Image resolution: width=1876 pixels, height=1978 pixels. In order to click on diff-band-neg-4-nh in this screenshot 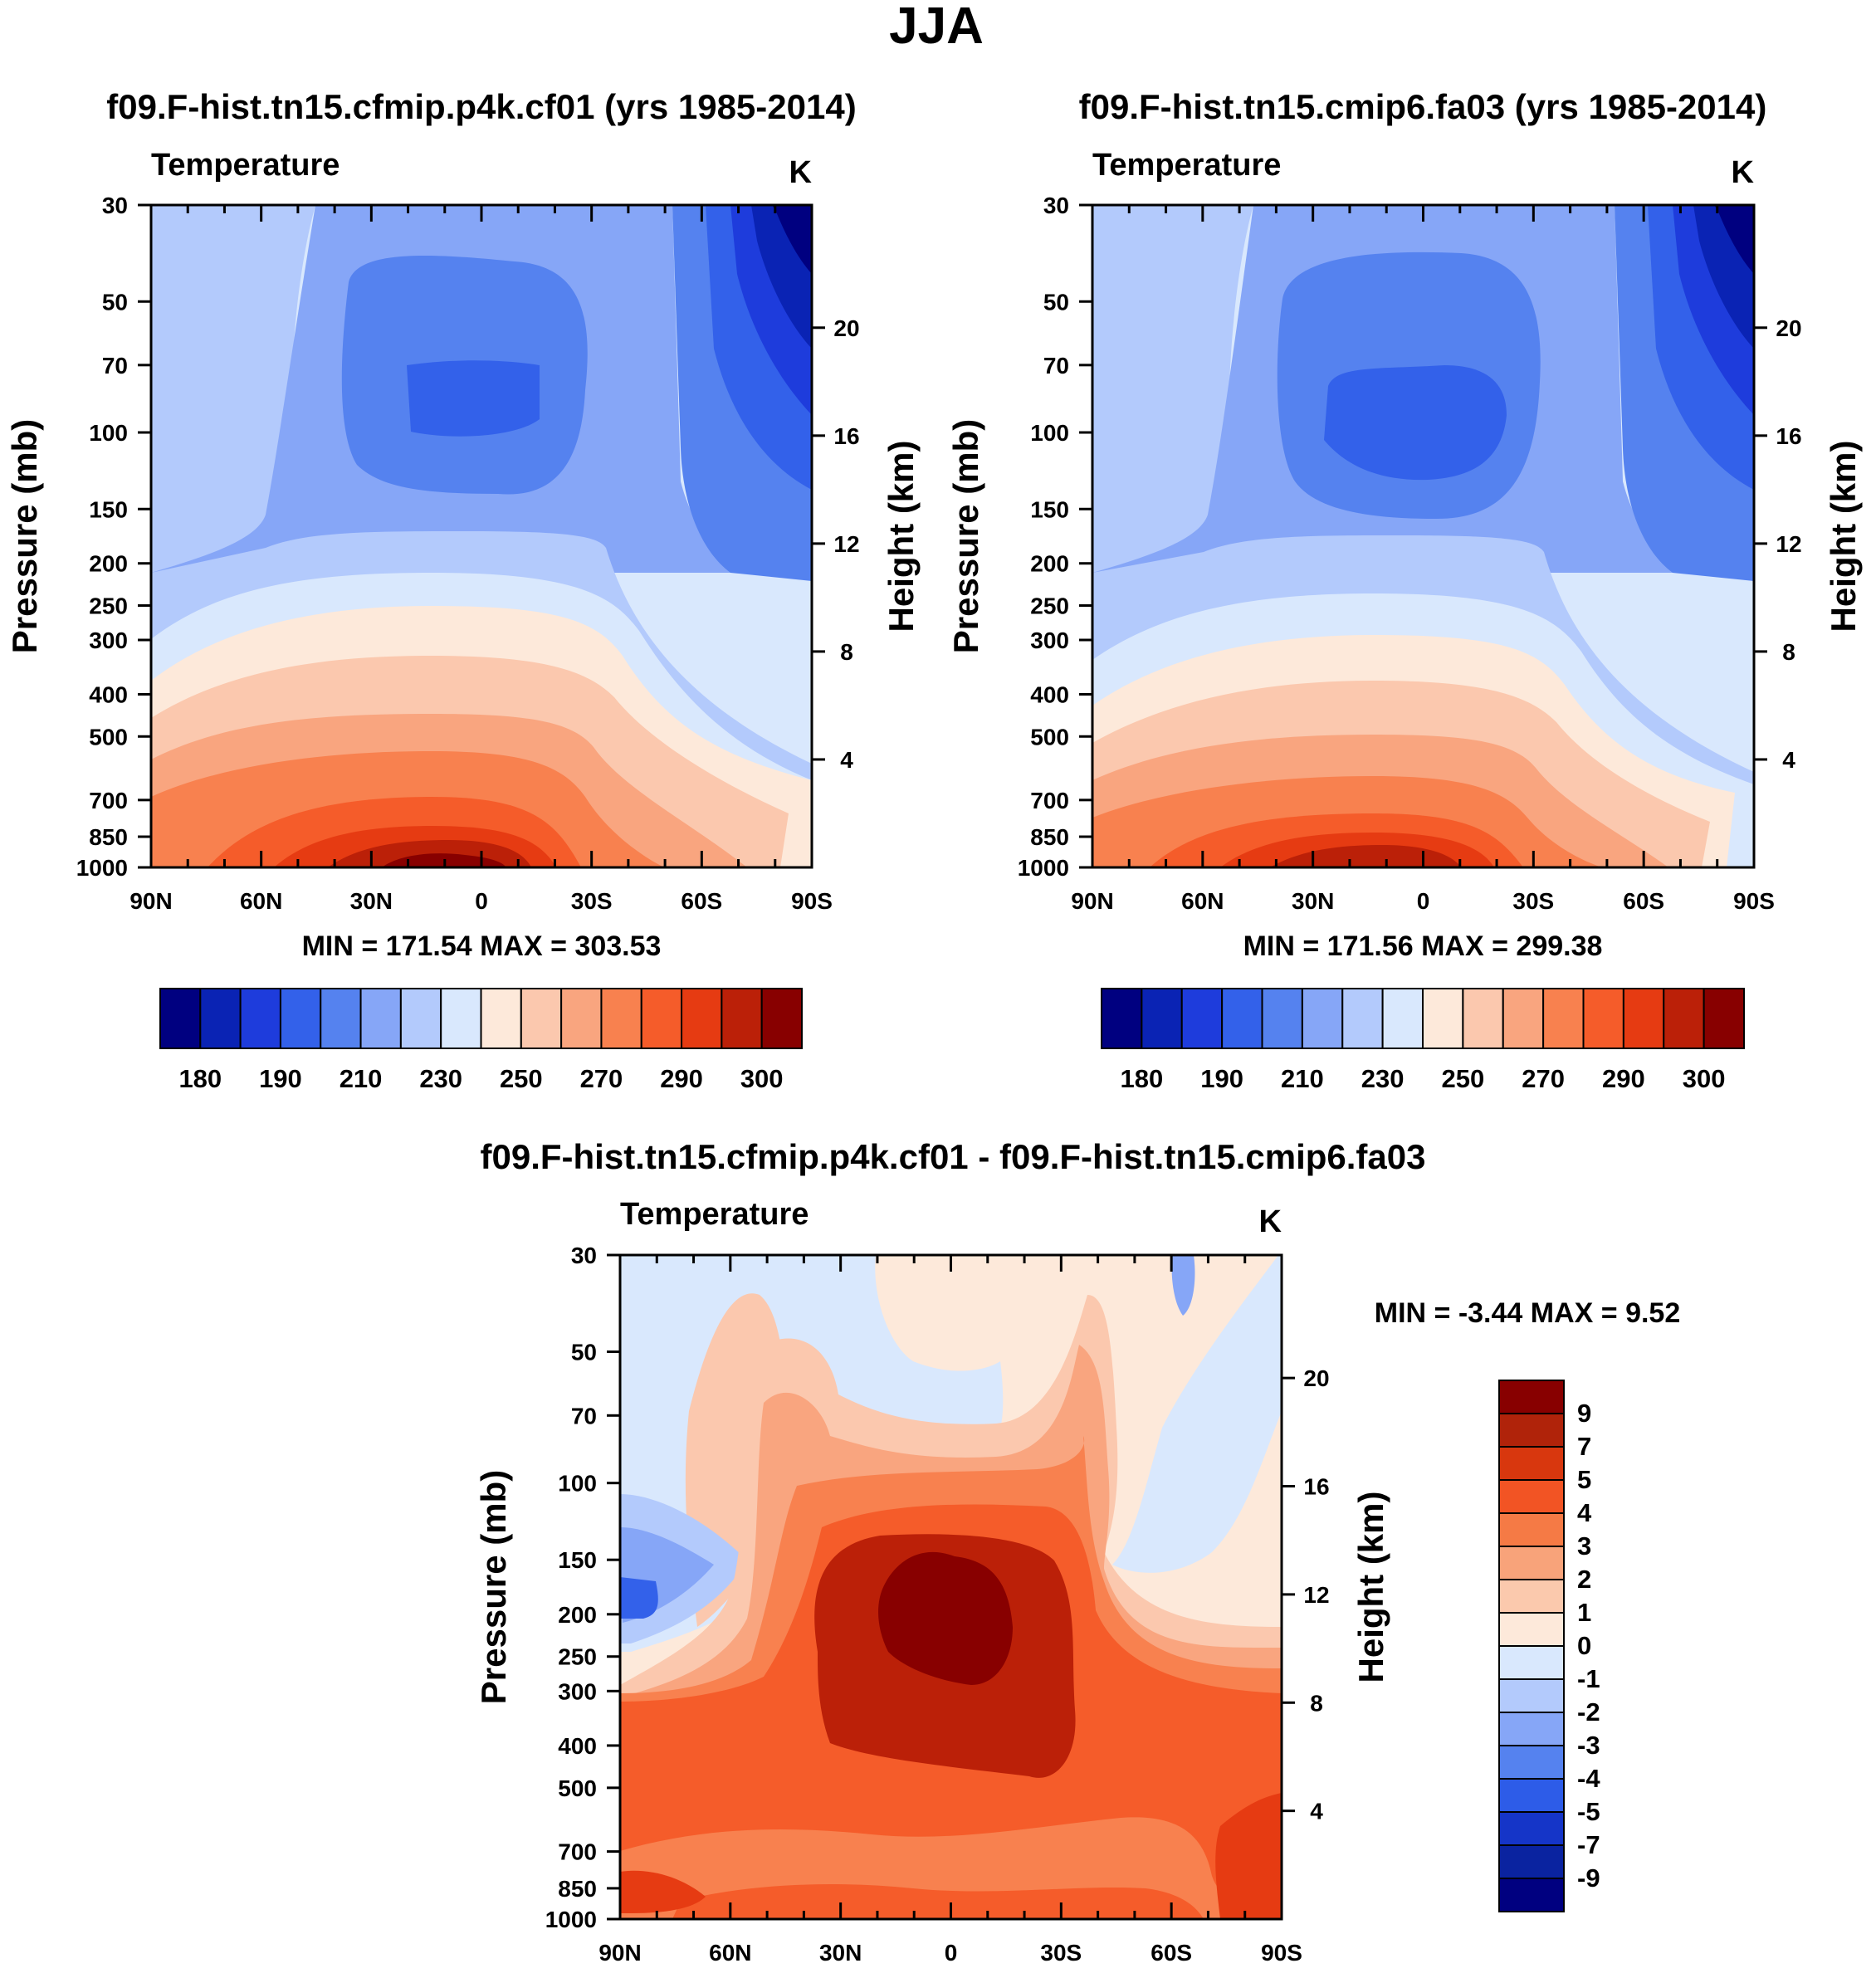, I will do `click(639, 1598)`.